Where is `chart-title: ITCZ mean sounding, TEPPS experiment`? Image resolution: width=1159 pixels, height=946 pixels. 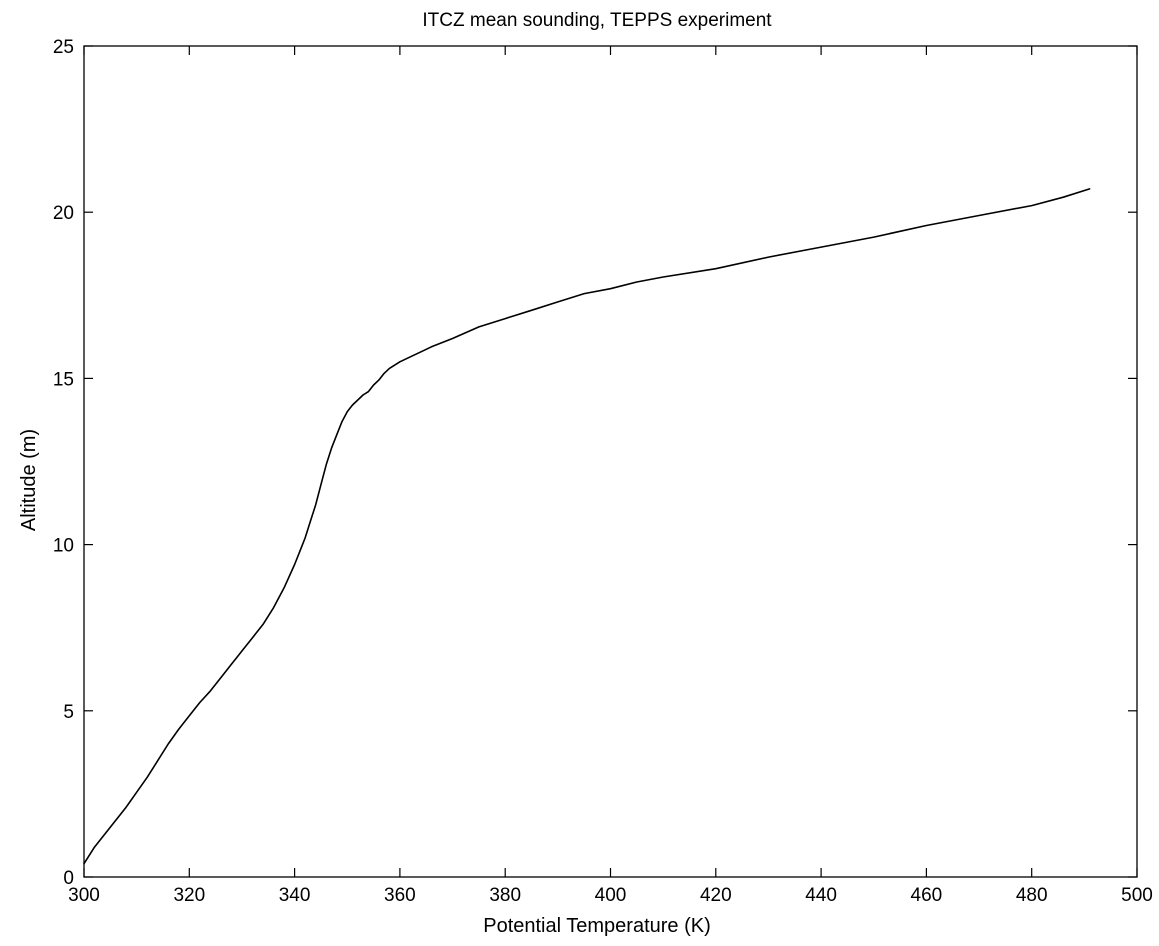
chart-title: ITCZ mean sounding, TEPPS experiment is located at coordinates (597, 20).